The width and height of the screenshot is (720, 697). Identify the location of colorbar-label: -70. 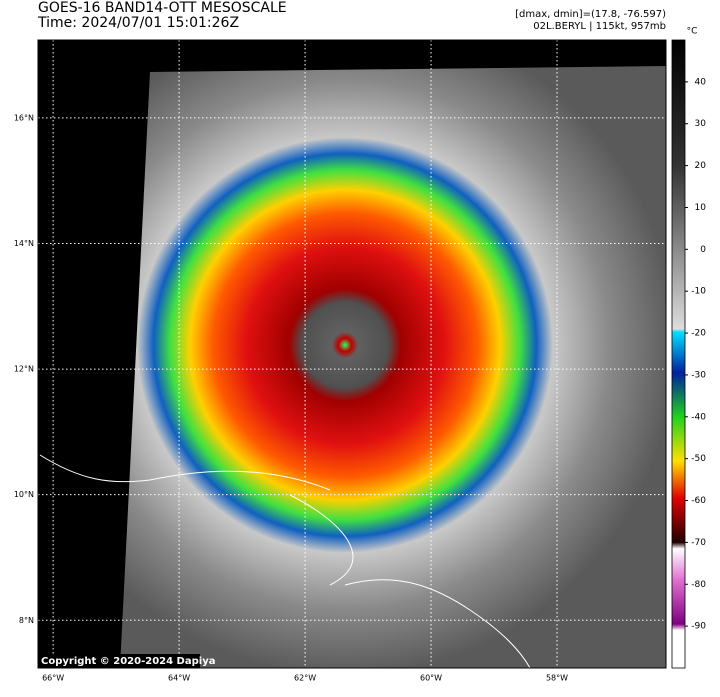
(698, 543).